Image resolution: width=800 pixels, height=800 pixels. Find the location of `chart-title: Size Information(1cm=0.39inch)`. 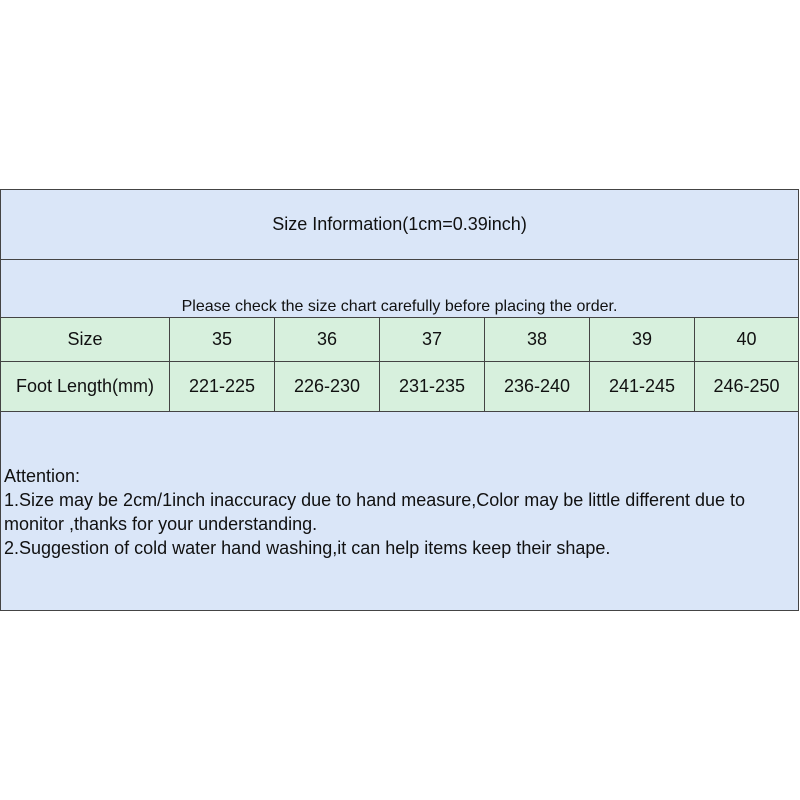

chart-title: Size Information(1cm=0.39inch) is located at coordinates (399, 225).